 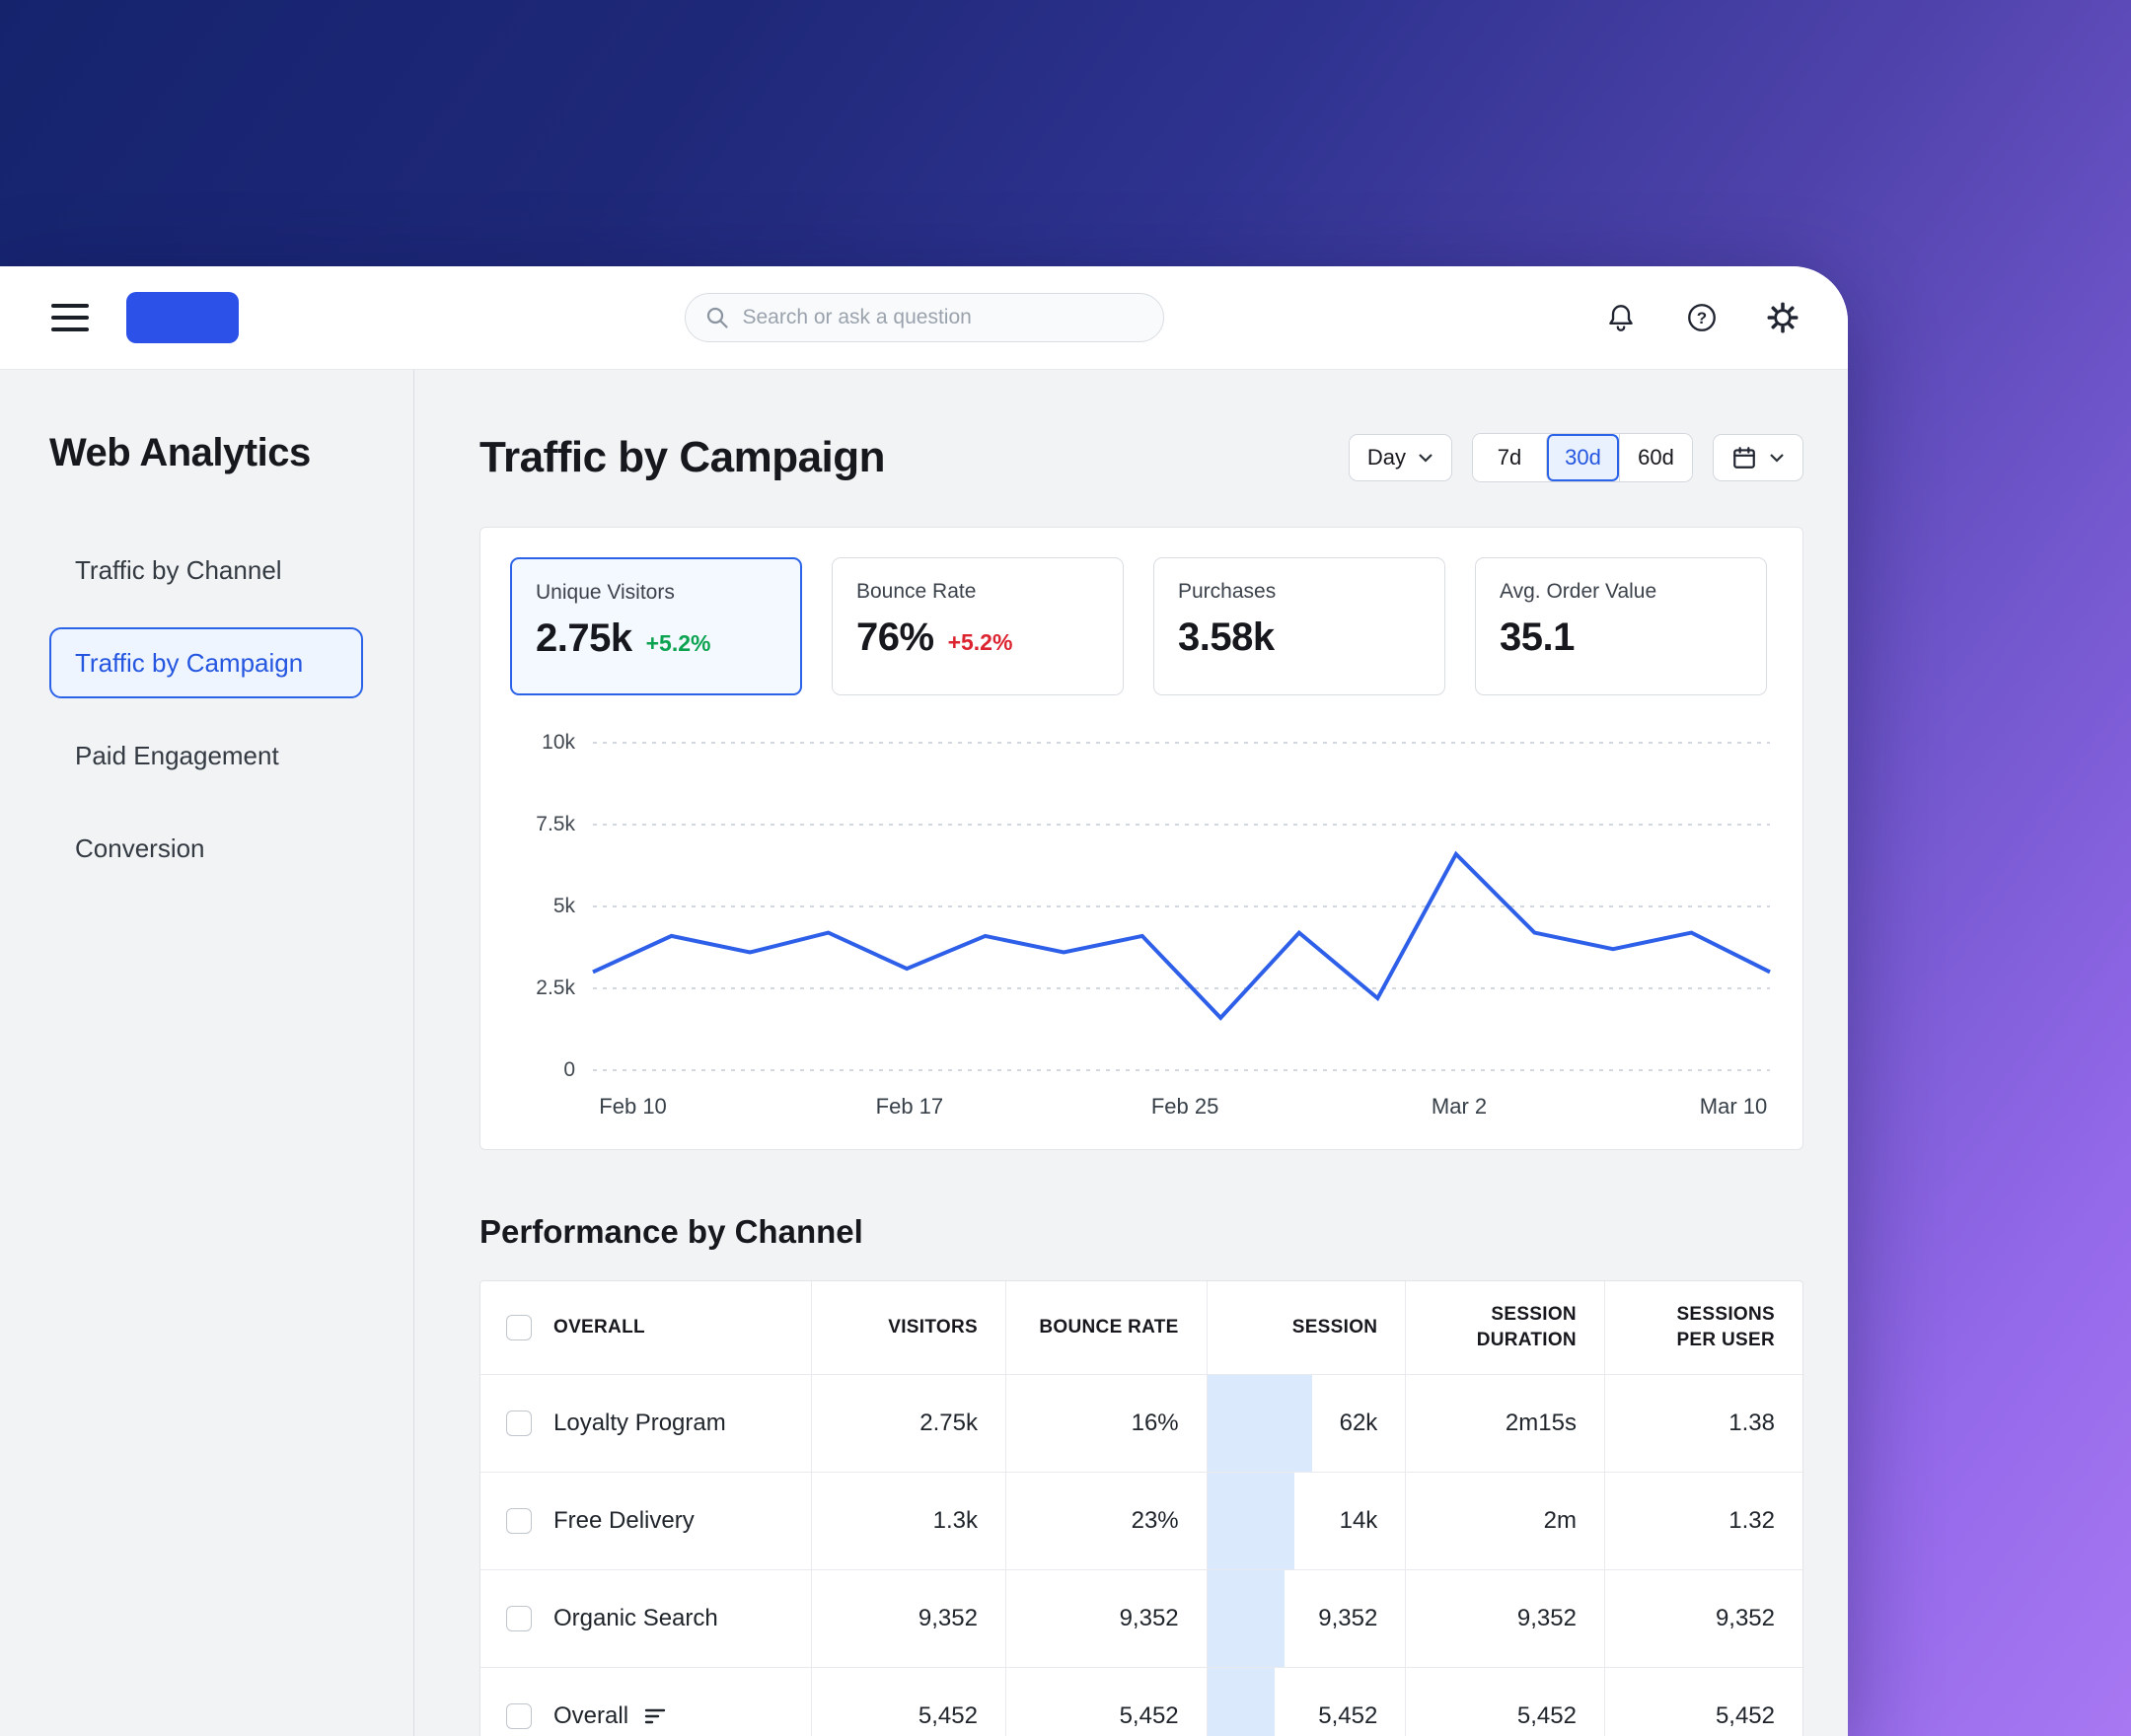 What do you see at coordinates (1504, 1423) in the screenshot?
I see `cell-session-duration: 2m15s` at bounding box center [1504, 1423].